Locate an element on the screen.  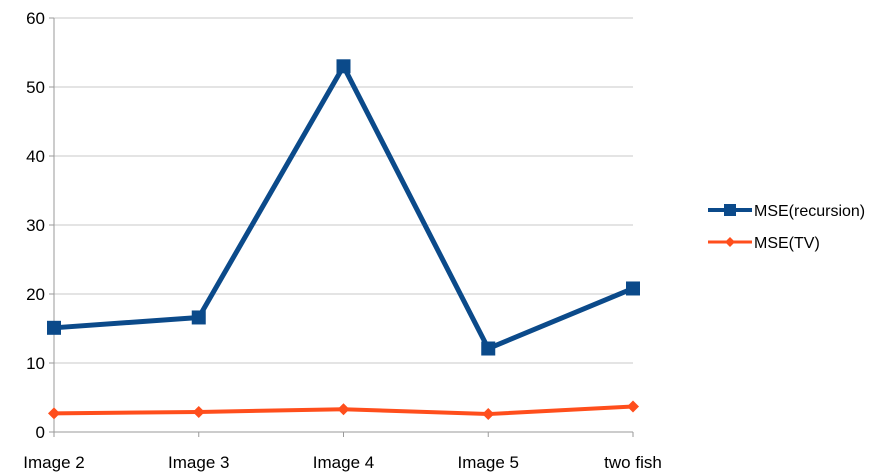
y-tick-label: 0 is located at coordinates (40, 432).